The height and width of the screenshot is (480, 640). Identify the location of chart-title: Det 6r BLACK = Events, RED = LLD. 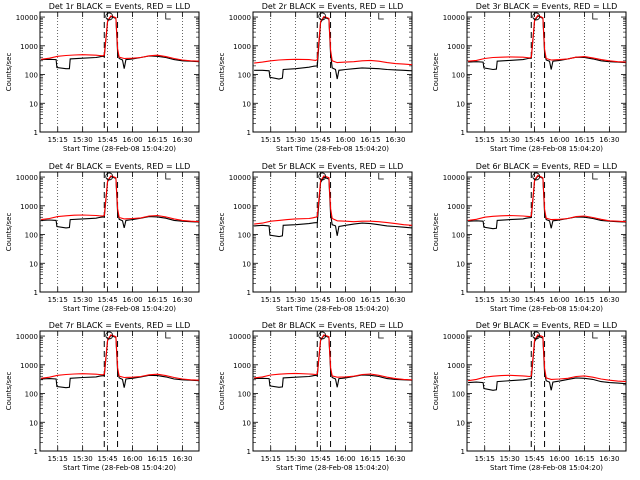
(547, 166).